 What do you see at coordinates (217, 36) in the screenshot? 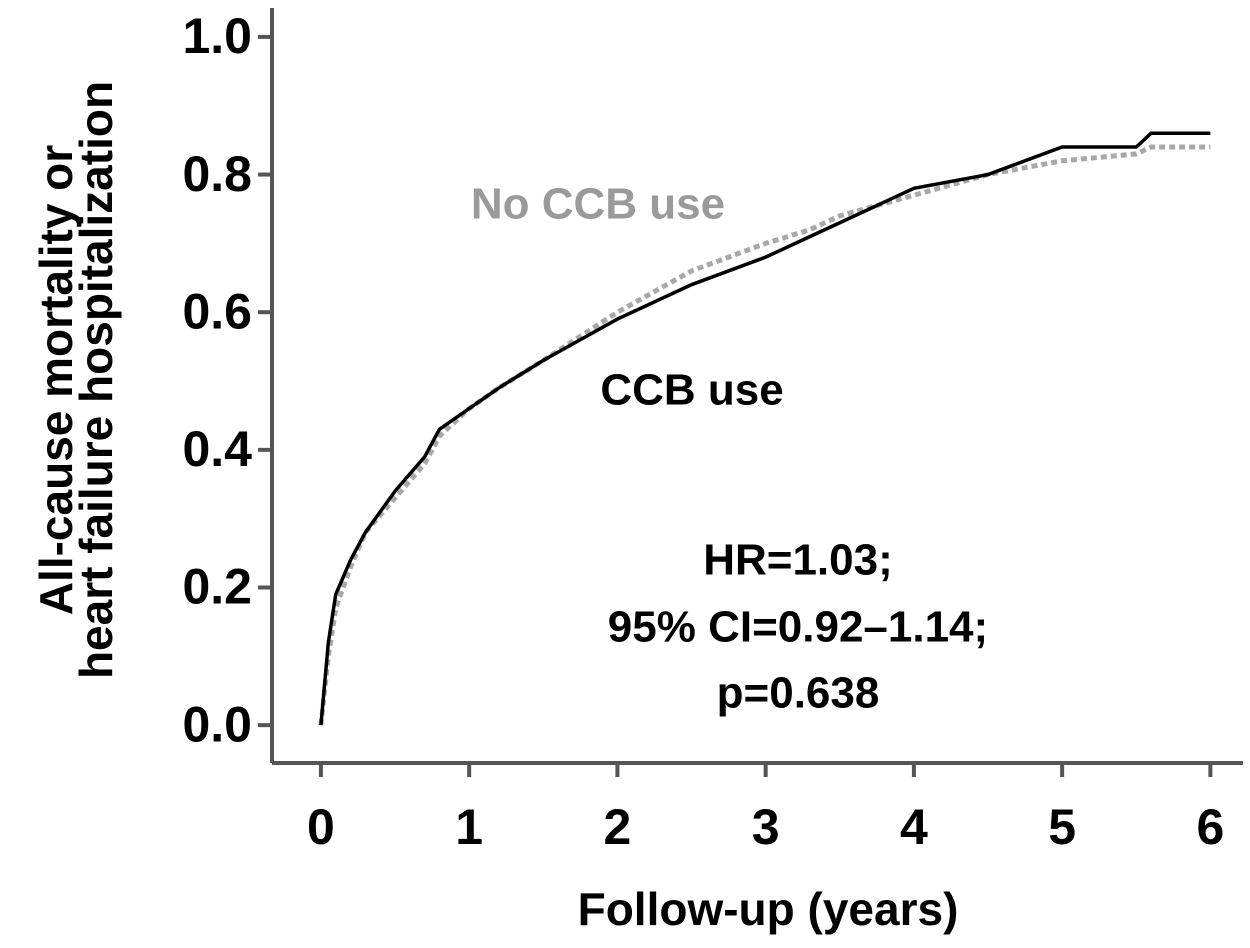
I see `y-tick-label: 1.0` at bounding box center [217, 36].